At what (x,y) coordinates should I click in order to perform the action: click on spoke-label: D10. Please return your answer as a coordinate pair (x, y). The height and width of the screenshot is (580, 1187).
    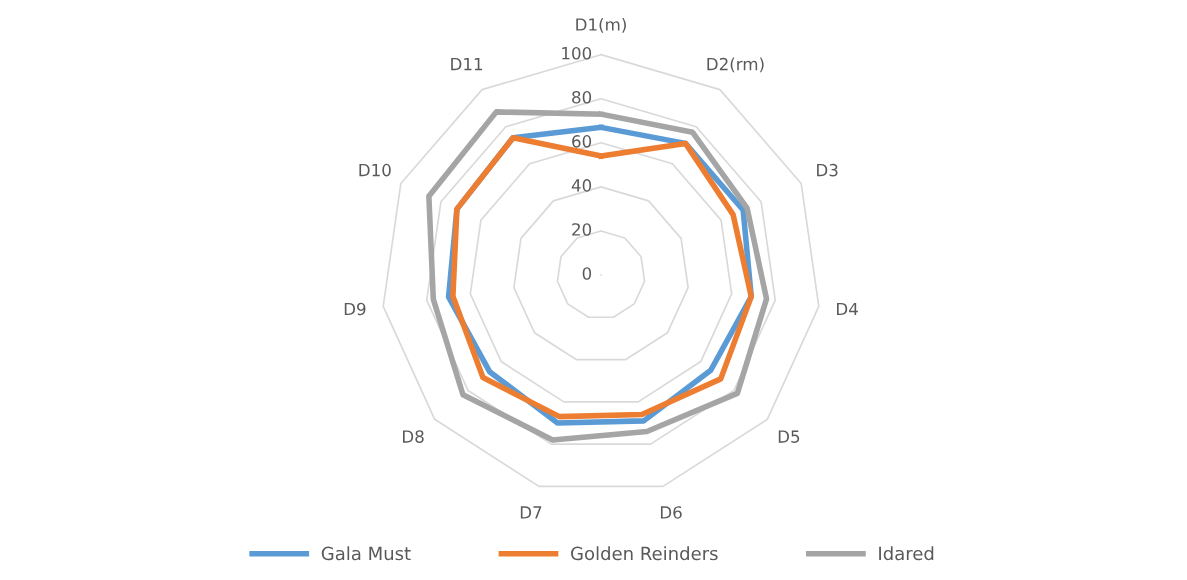
    Looking at the image, I should click on (375, 170).